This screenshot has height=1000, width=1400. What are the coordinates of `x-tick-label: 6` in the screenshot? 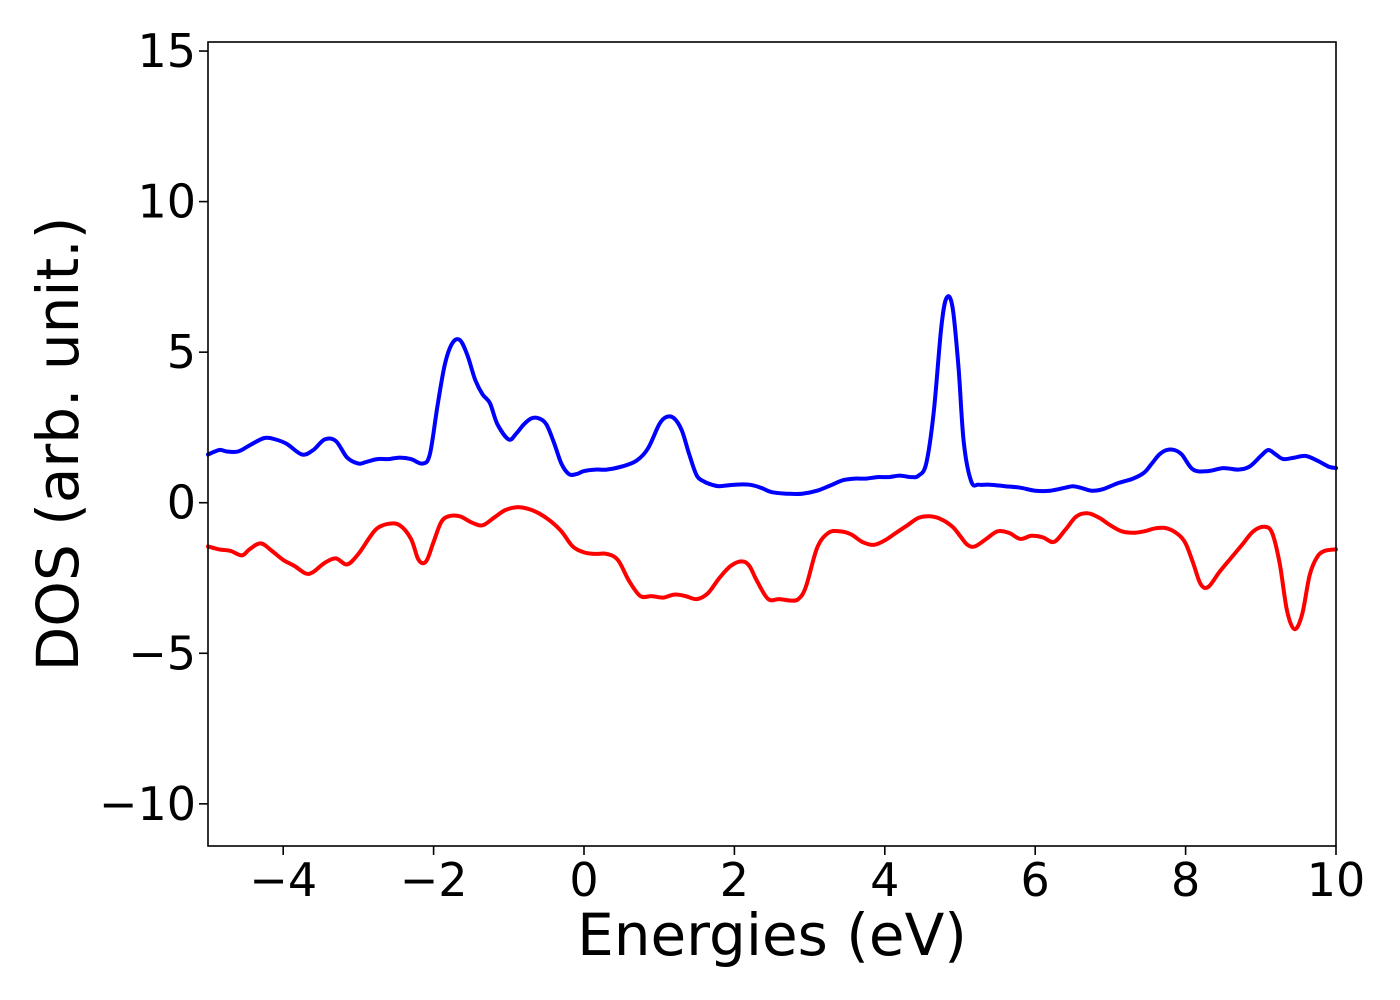 It's located at (1035, 880).